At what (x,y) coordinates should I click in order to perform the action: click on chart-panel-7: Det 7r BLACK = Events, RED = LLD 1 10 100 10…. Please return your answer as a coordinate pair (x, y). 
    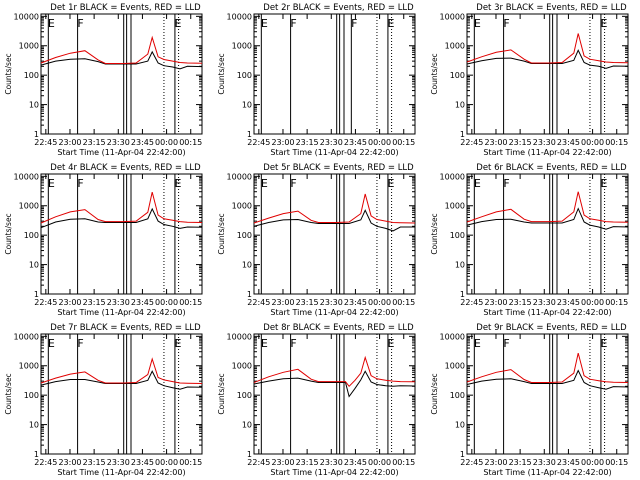
    Looking at the image, I should click on (103, 400).